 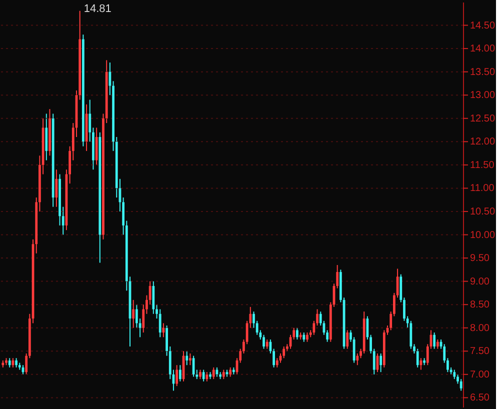 What do you see at coordinates (480, 374) in the screenshot?
I see `y-tick-label: 7.00` at bounding box center [480, 374].